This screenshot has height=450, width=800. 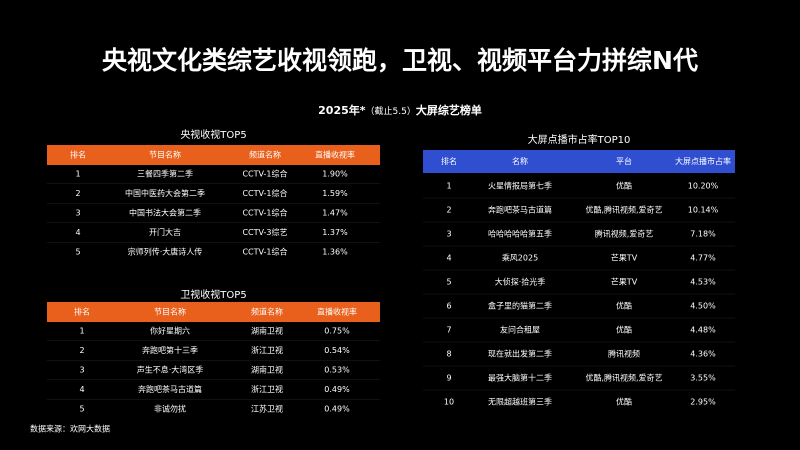 I want to click on cell: 火星情报局第七季, so click(x=520, y=186).